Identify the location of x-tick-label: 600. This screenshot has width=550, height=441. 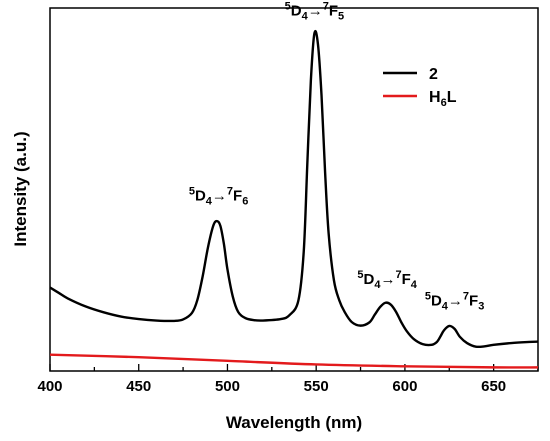
(404, 386).